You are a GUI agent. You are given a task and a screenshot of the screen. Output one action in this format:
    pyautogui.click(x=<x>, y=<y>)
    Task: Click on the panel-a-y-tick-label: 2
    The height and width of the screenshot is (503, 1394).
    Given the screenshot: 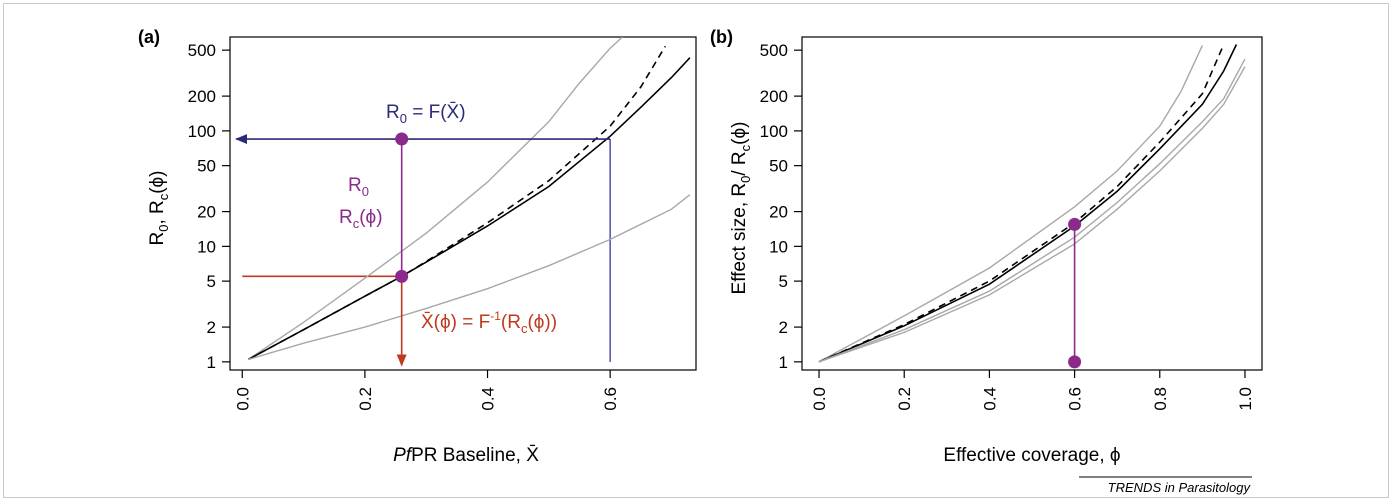 What is the action you would take?
    pyautogui.click(x=211, y=327)
    